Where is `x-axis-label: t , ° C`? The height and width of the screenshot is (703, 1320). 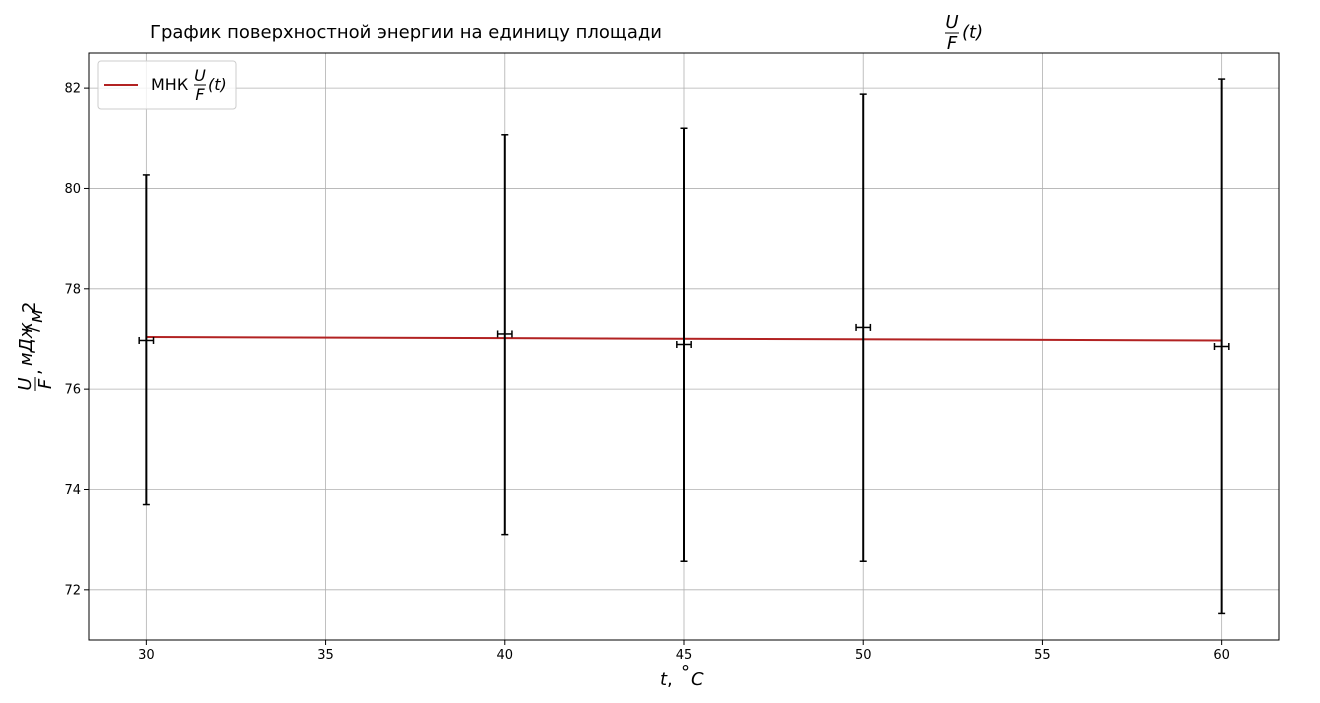
x-axis-label: t , ° C is located at coordinates (682, 676).